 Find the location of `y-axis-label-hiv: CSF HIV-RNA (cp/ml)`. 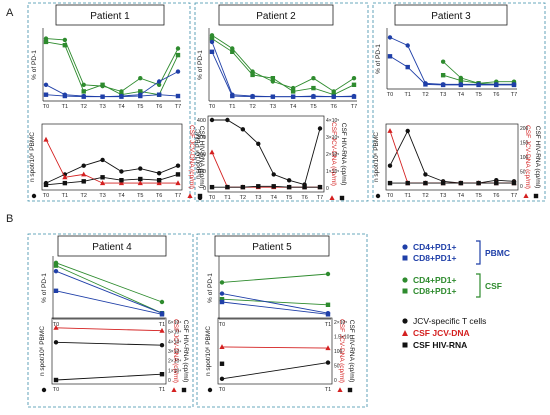

y-axis-label-hiv: CSF HIV-RNA (cp/ml) is located at coordinates (351, 351).